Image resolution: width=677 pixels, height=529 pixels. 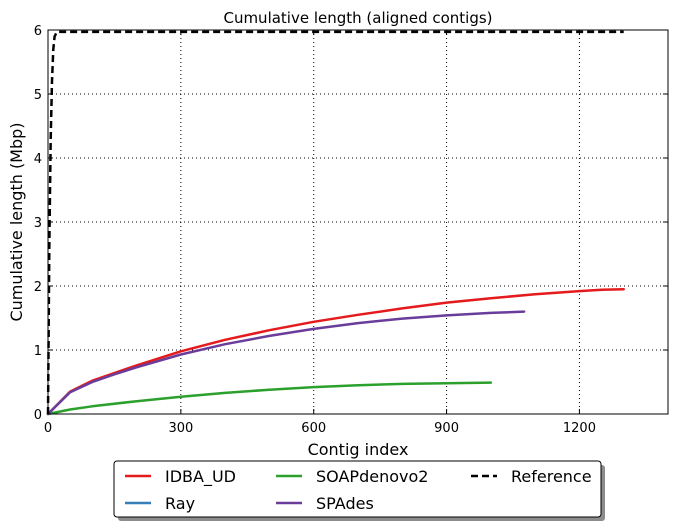 I want to click on x-tick-label: 600, so click(x=313, y=428).